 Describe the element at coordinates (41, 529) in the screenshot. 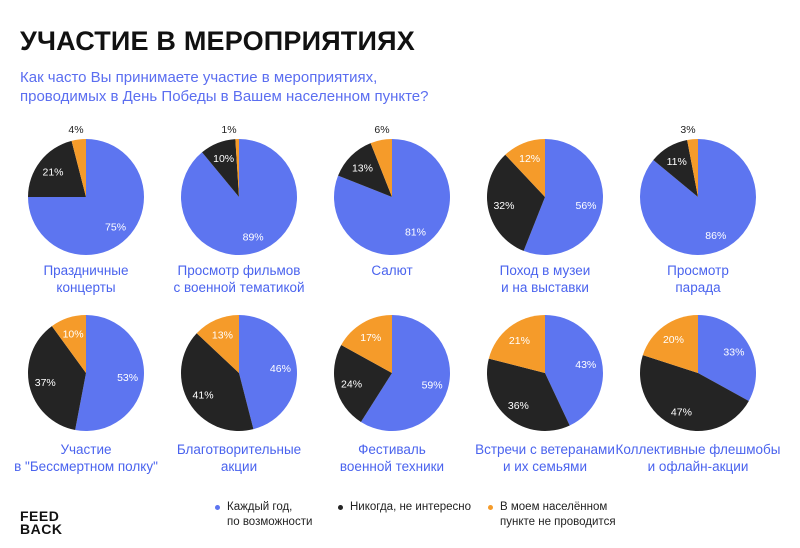

I see `logo-line: BACK` at that location.